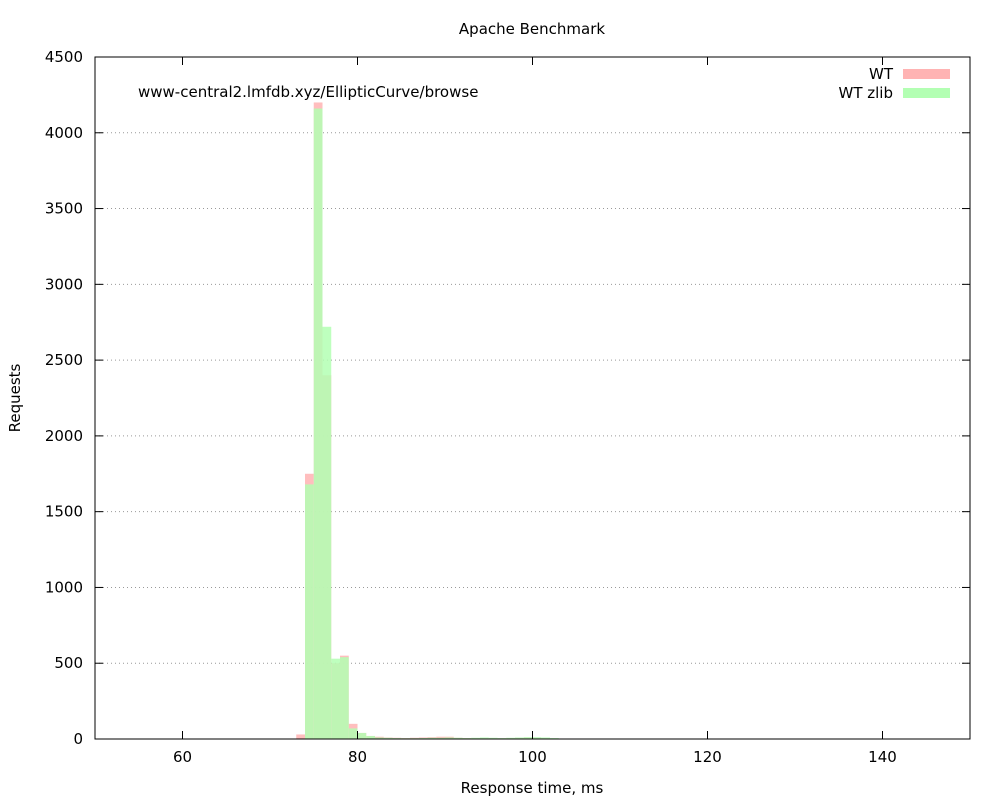  Describe the element at coordinates (532, 757) in the screenshot. I see `x-tick-label: 100` at that location.